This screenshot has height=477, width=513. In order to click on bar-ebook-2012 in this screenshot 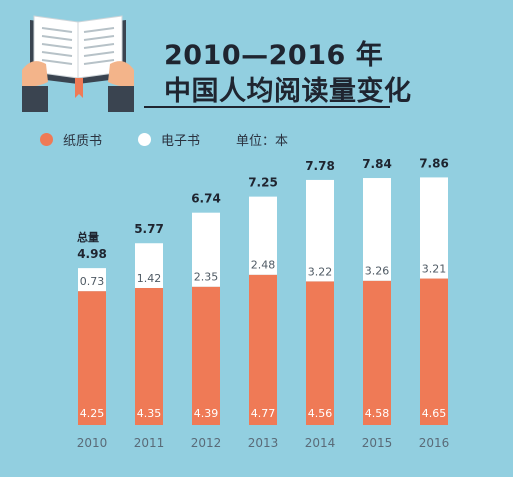, I will do `click(206, 249)`.